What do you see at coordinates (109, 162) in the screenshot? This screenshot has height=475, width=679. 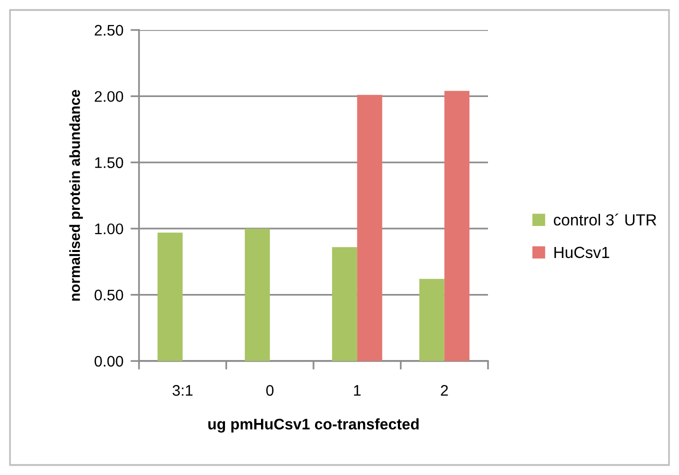 I see `y-tick-label: 1.50` at bounding box center [109, 162].